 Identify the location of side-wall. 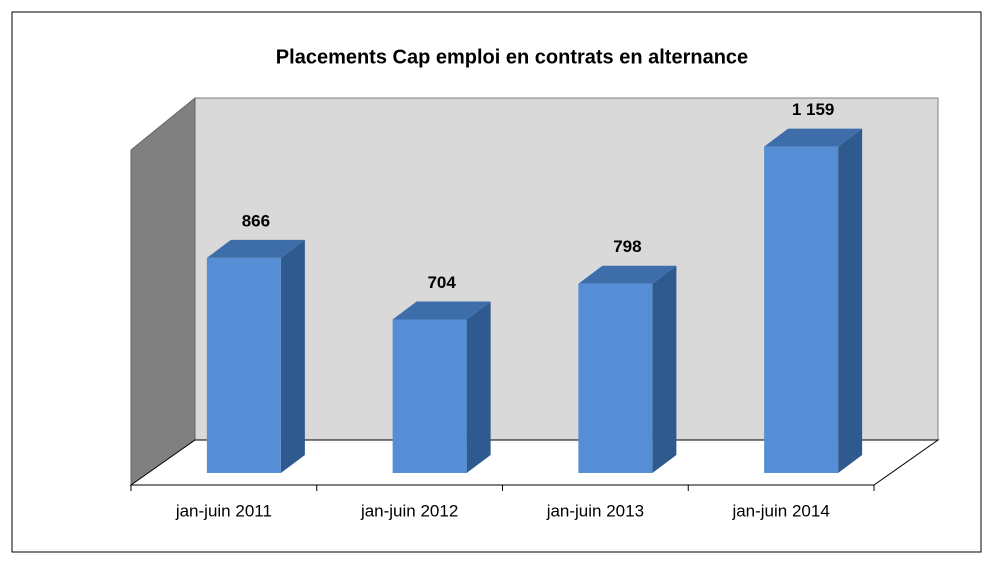
(163, 291).